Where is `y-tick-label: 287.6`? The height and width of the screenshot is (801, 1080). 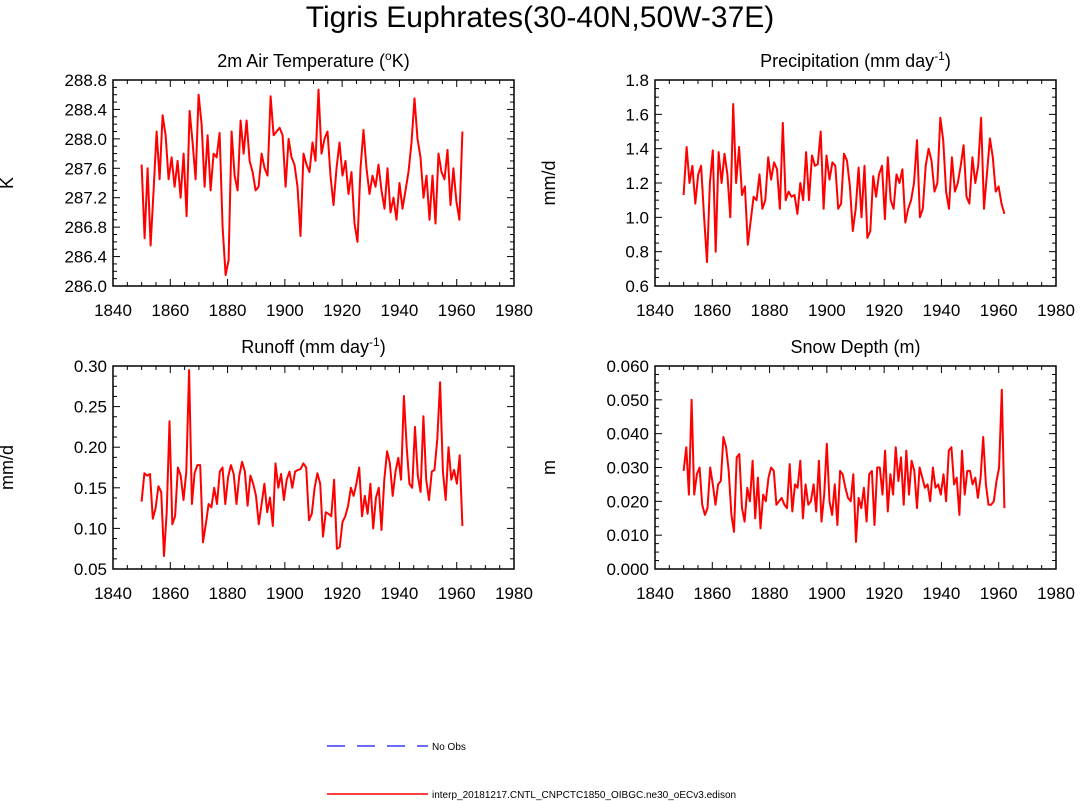 y-tick-label: 287.6 is located at coordinates (85, 168).